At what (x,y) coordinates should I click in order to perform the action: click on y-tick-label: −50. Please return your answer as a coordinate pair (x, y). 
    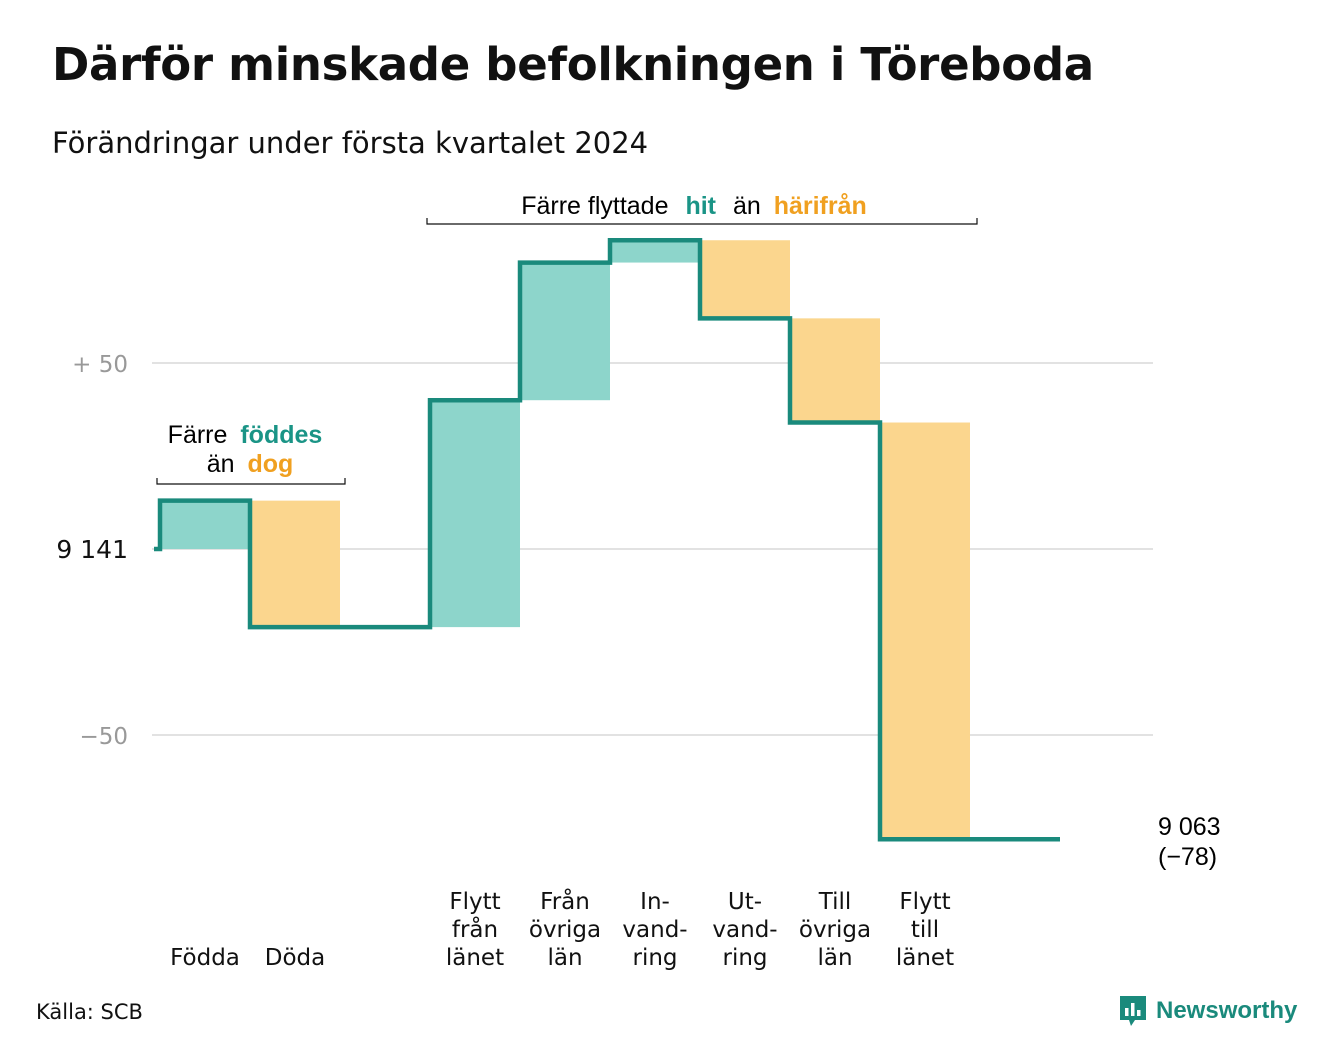
    Looking at the image, I should click on (103, 737).